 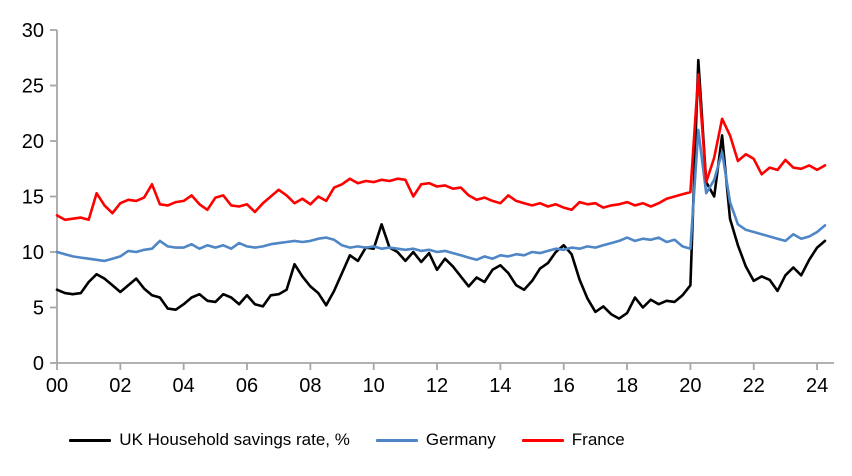 What do you see at coordinates (33, 198) in the screenshot?
I see `y-tick-label: 15` at bounding box center [33, 198].